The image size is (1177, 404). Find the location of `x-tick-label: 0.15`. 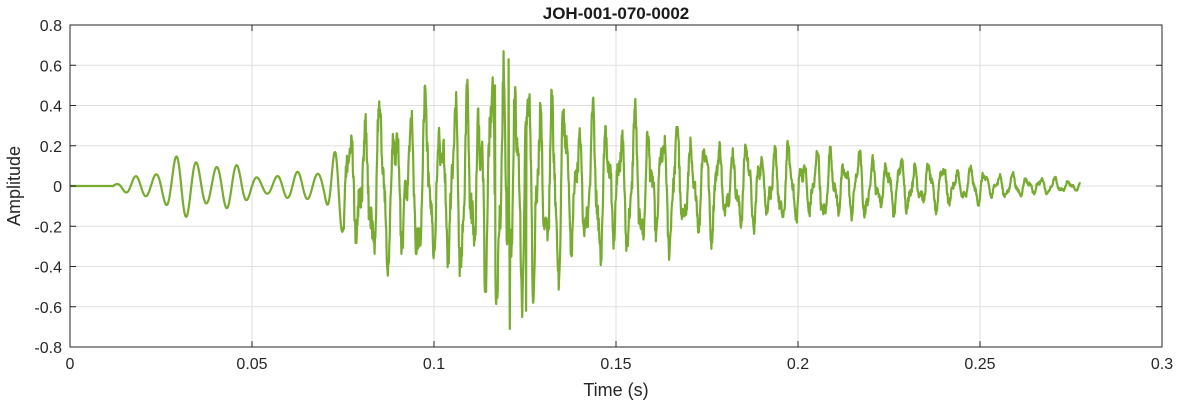

x-tick-label: 0.15 is located at coordinates (615, 364).